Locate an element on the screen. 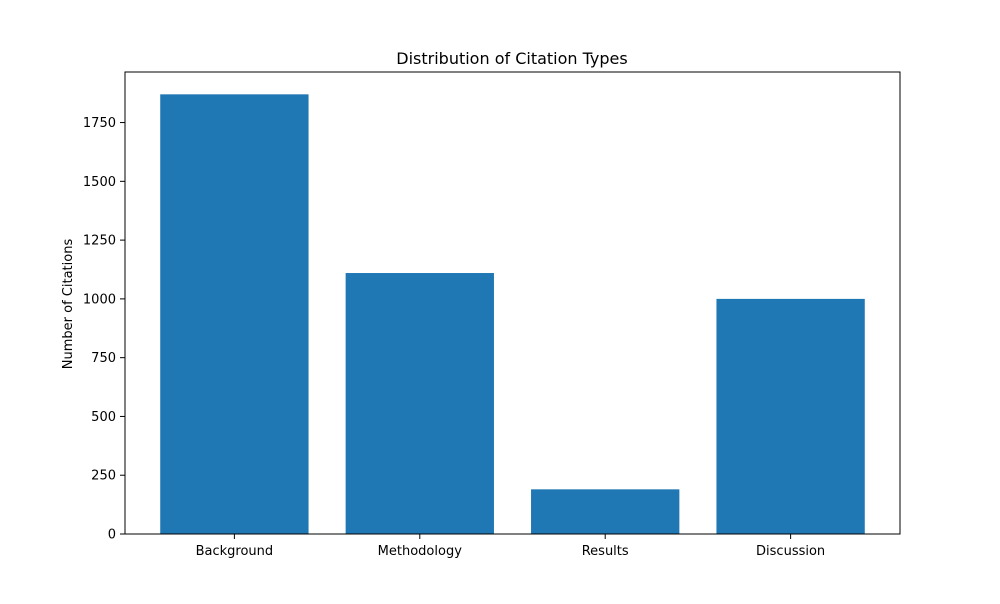 This screenshot has width=1000, height=604. x-tick-label: Results is located at coordinates (605, 551).